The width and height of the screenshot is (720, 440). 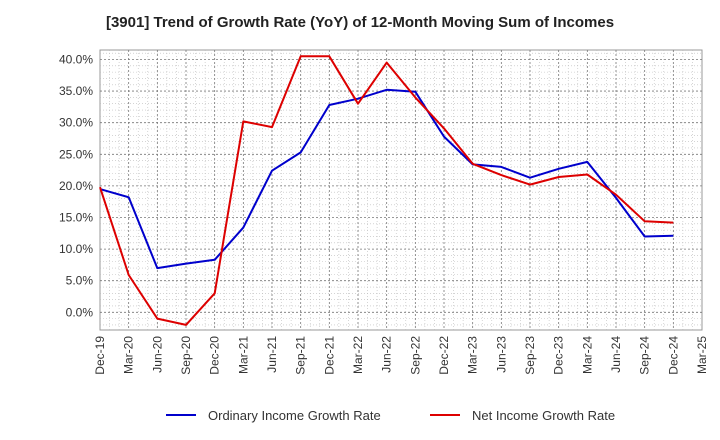 What do you see at coordinates (76, 59) in the screenshot?
I see `y-tick-label: 40.0%` at bounding box center [76, 59].